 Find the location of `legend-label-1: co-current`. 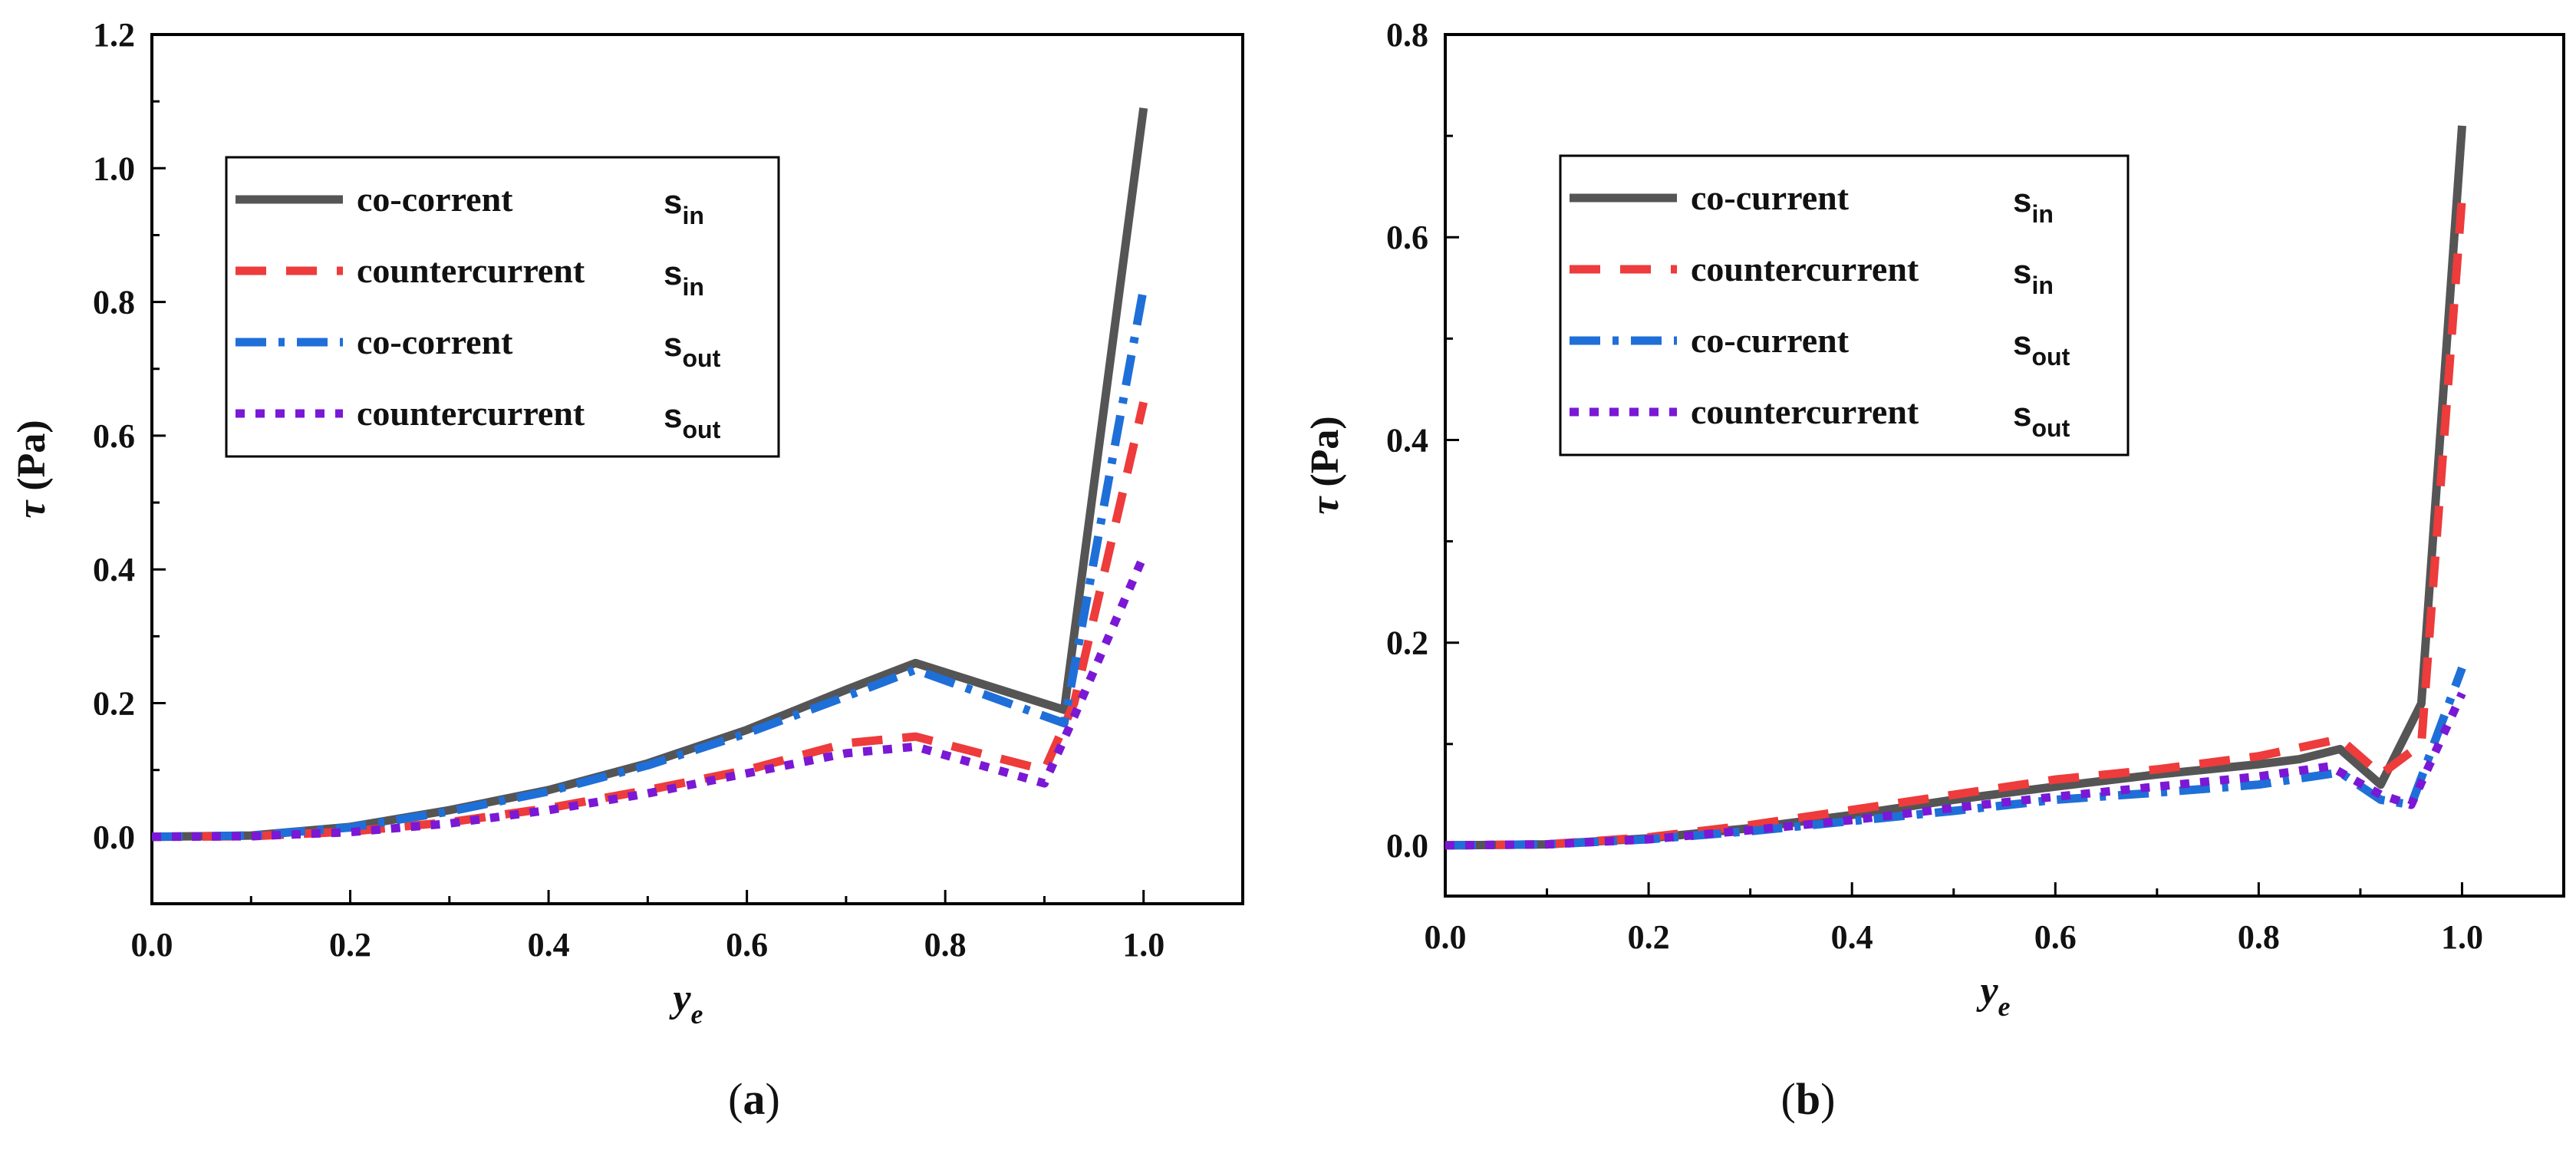

legend-label-1: co-current is located at coordinates (1770, 197).